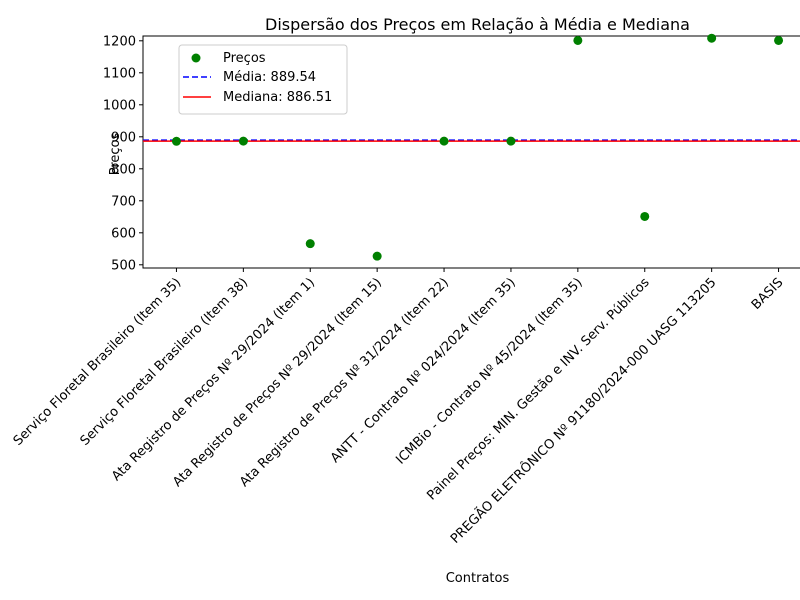 The width and height of the screenshot is (800, 600). Describe the element at coordinates (123, 169) in the screenshot. I see `y-tick-label: 800` at that location.